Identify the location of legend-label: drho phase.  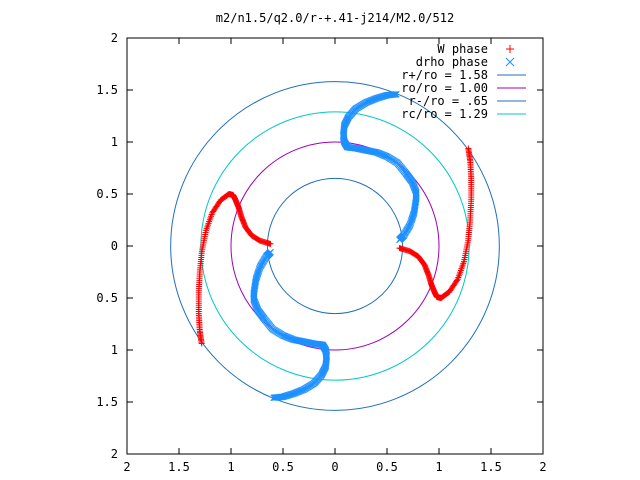
(452, 62).